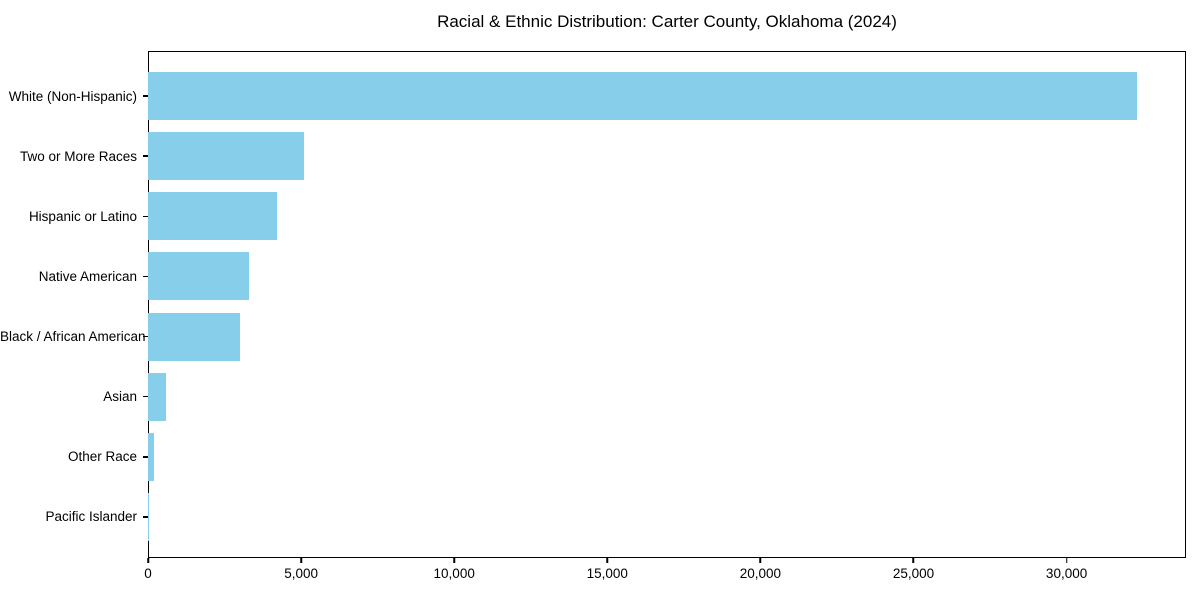 Image resolution: width=1200 pixels, height=600 pixels. Describe the element at coordinates (102, 457) in the screenshot. I see `y-tick-label: Other Race` at that location.